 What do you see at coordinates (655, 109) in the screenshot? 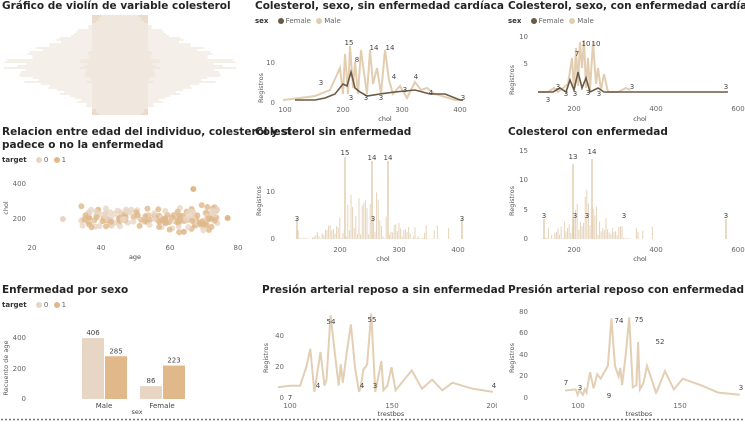
I see `xtick: 400` at bounding box center [655, 109].